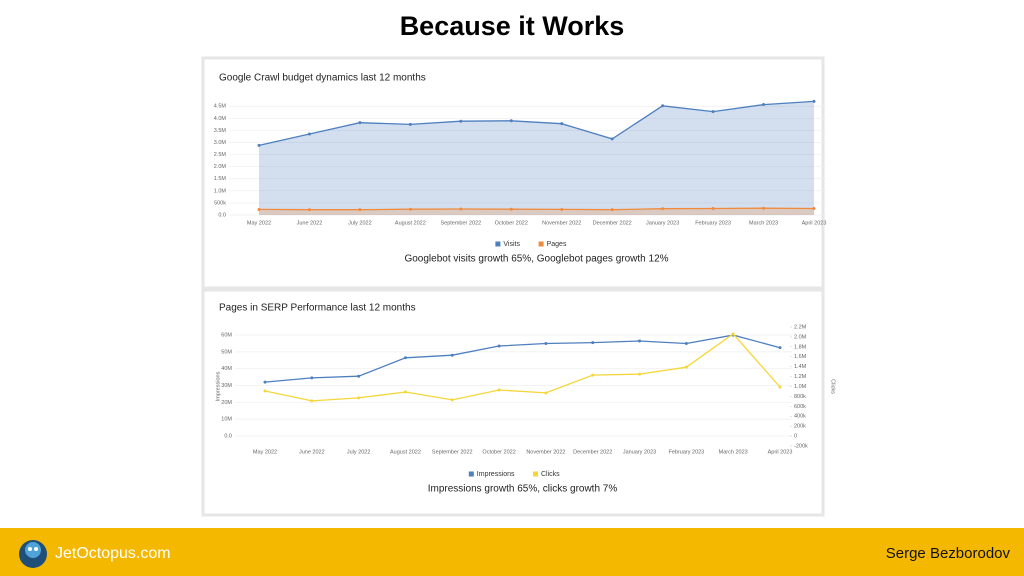 The image size is (1024, 576). Describe the element at coordinates (220, 131) in the screenshot. I see `y-tick-label: 3.5M` at that location.